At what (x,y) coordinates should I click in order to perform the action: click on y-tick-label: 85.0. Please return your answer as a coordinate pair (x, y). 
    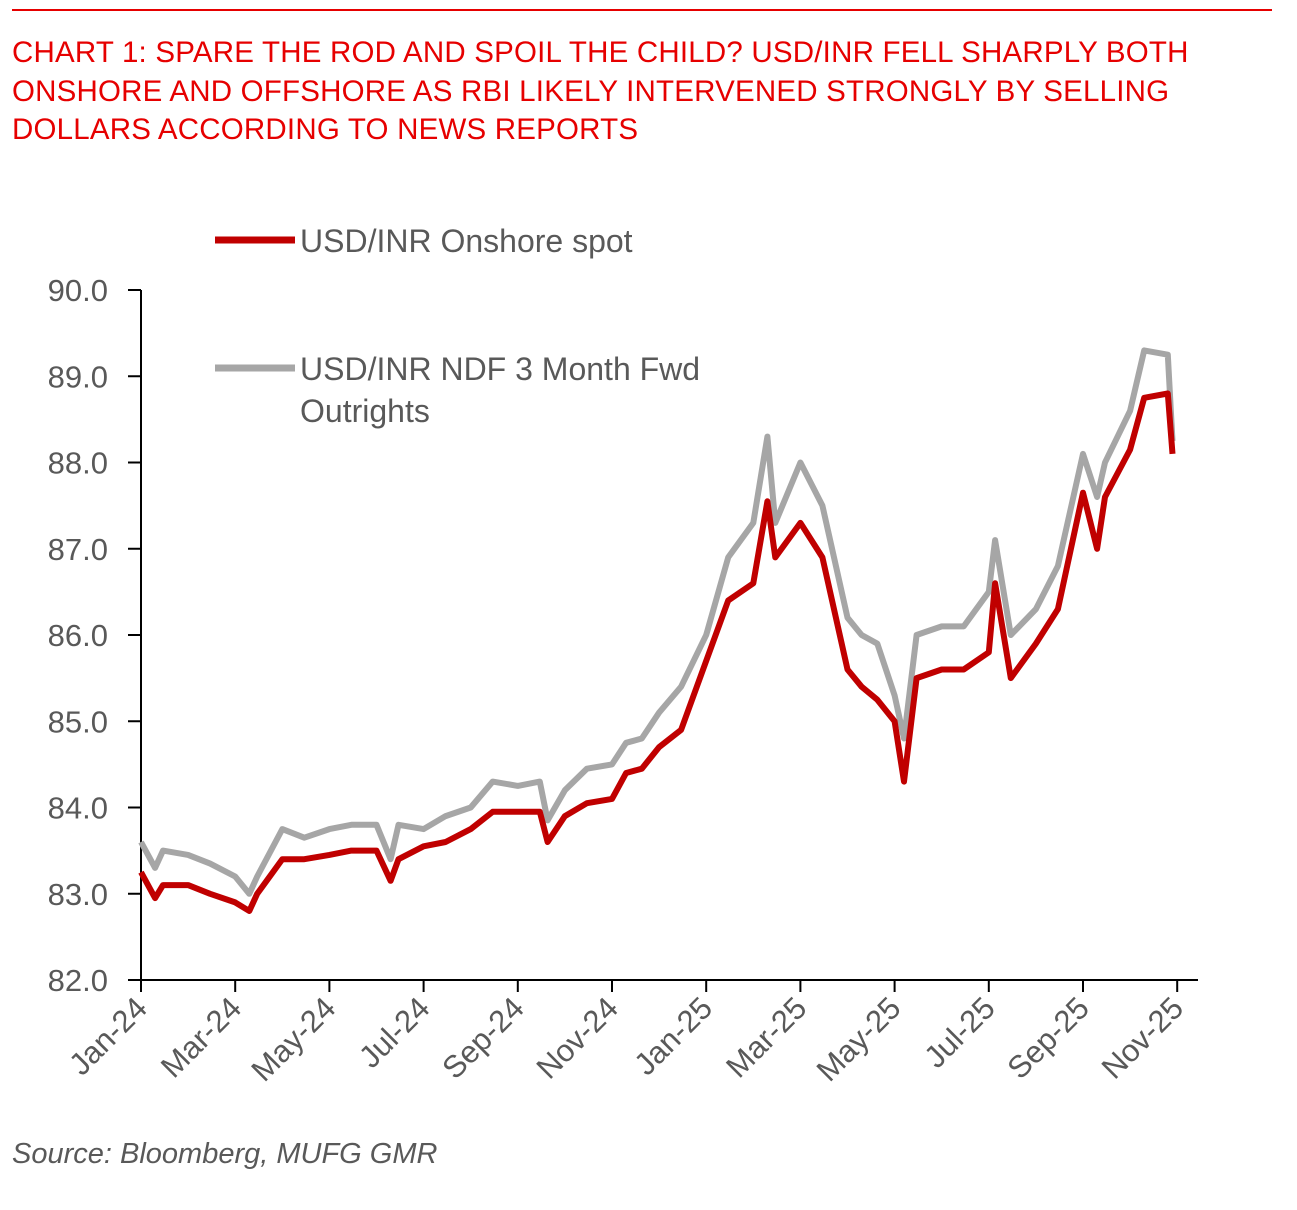
    Looking at the image, I should click on (78, 721).